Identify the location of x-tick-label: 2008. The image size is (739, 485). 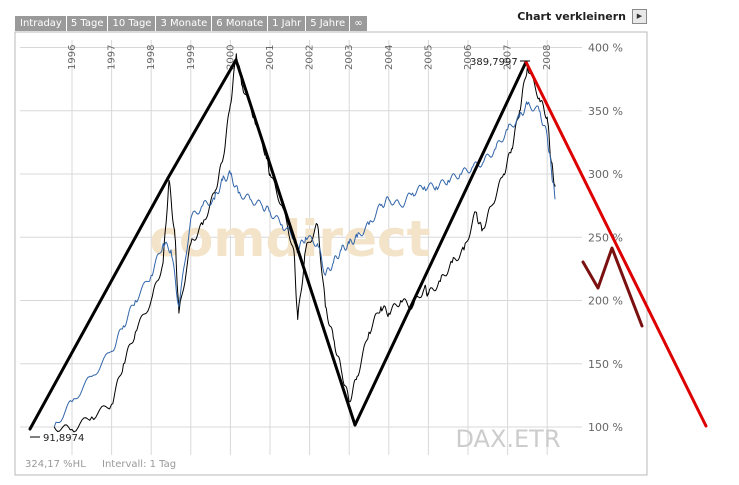
(547, 57).